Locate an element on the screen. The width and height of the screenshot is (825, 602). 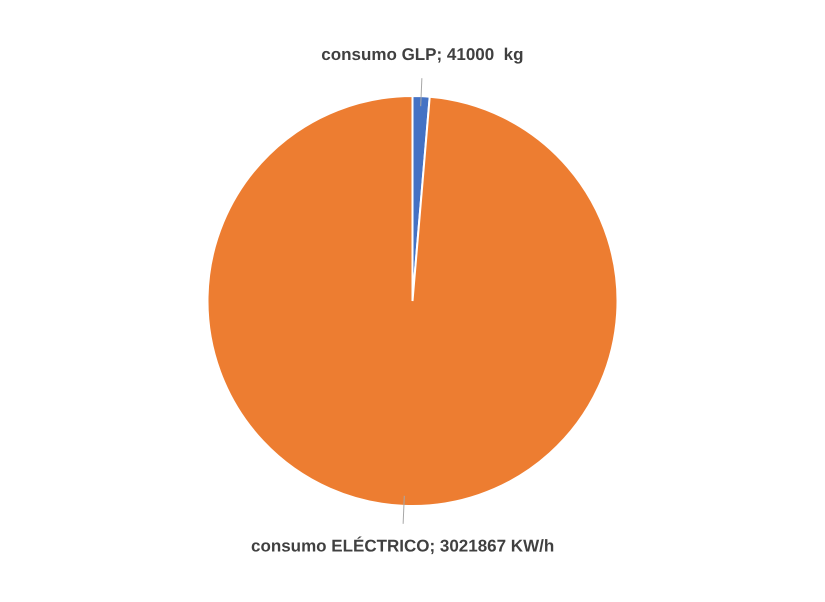
slice-label: consumo ELÉCTRICO; 3021867 KW/h is located at coordinates (402, 545).